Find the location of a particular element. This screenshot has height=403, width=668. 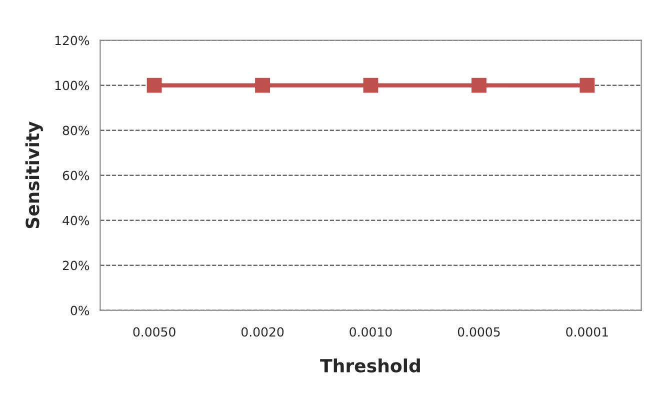

y-tick-label: 60% is located at coordinates (76, 175).